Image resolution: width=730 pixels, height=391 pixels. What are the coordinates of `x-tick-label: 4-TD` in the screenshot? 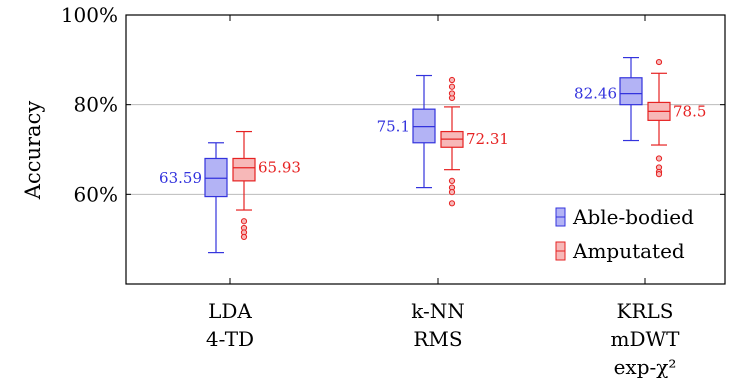 It's located at (230, 339).